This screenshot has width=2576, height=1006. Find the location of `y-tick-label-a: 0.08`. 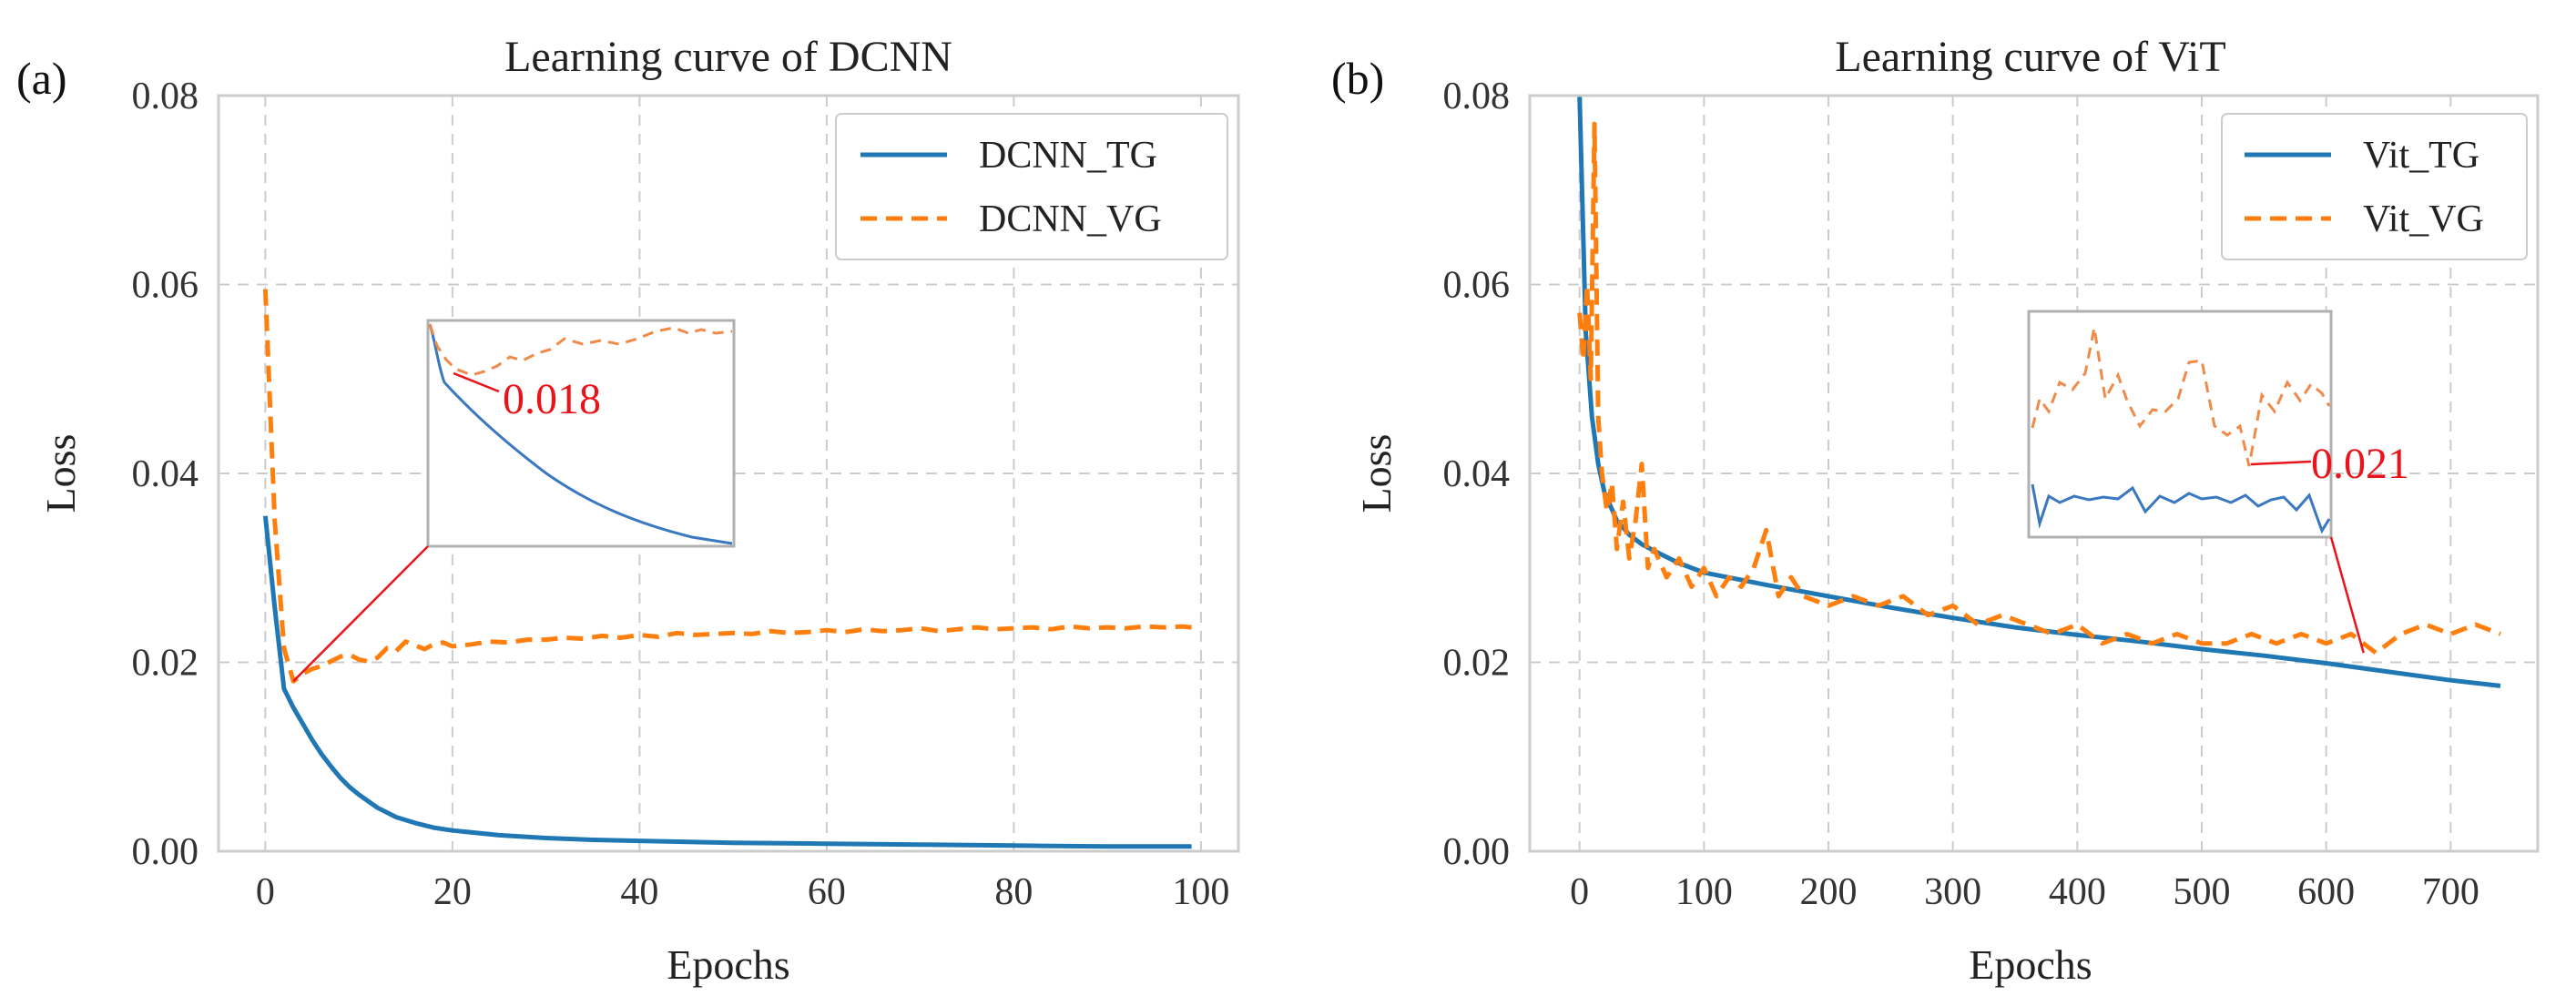

y-tick-label-a: 0.08 is located at coordinates (165, 96).